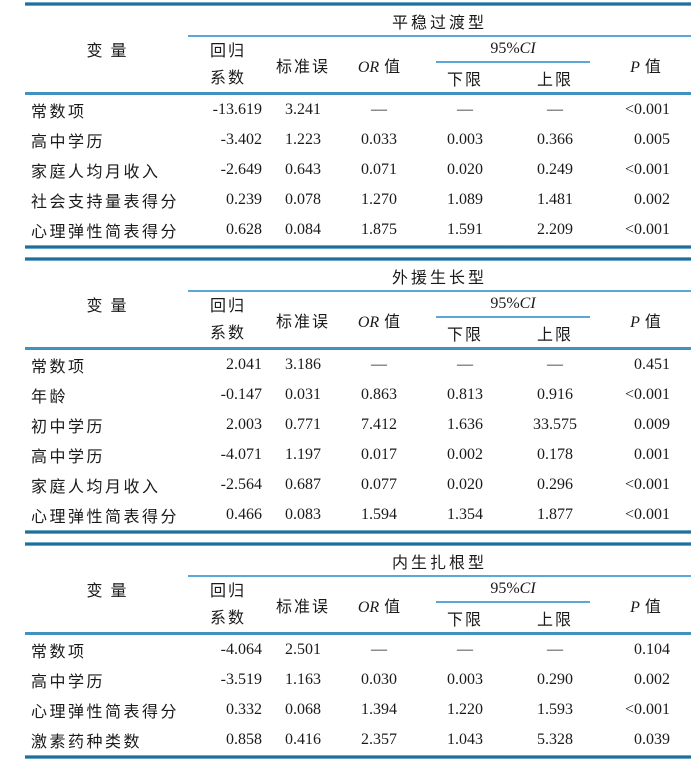 Image resolution: width=700 pixels, height=771 pixels. I want to click on cell-or: 1.875, so click(379, 229).